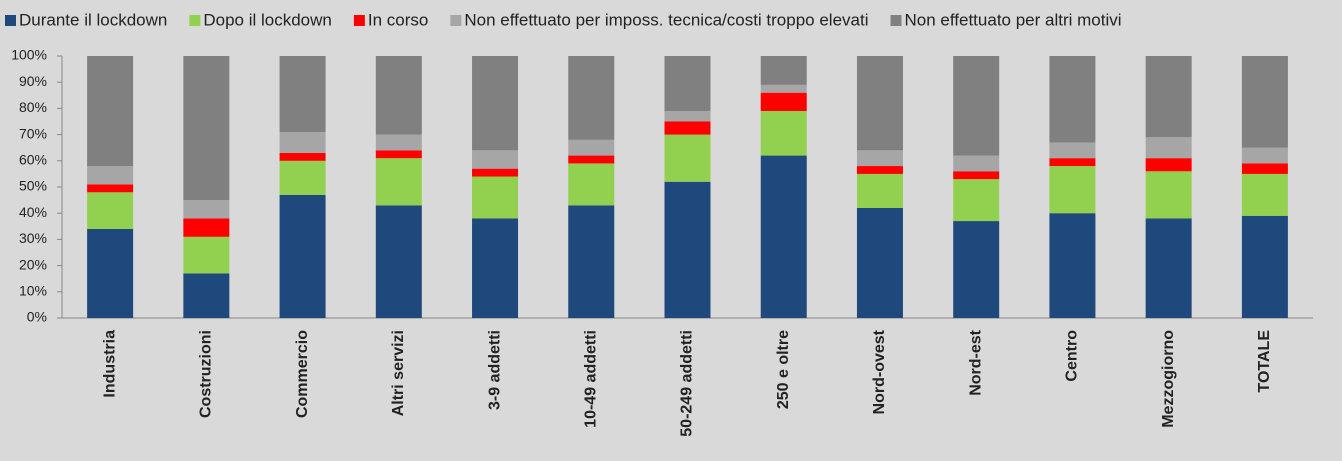 The width and height of the screenshot is (1342, 461). What do you see at coordinates (687, 383) in the screenshot?
I see `x-tick-label: 50-249 addetti` at bounding box center [687, 383].